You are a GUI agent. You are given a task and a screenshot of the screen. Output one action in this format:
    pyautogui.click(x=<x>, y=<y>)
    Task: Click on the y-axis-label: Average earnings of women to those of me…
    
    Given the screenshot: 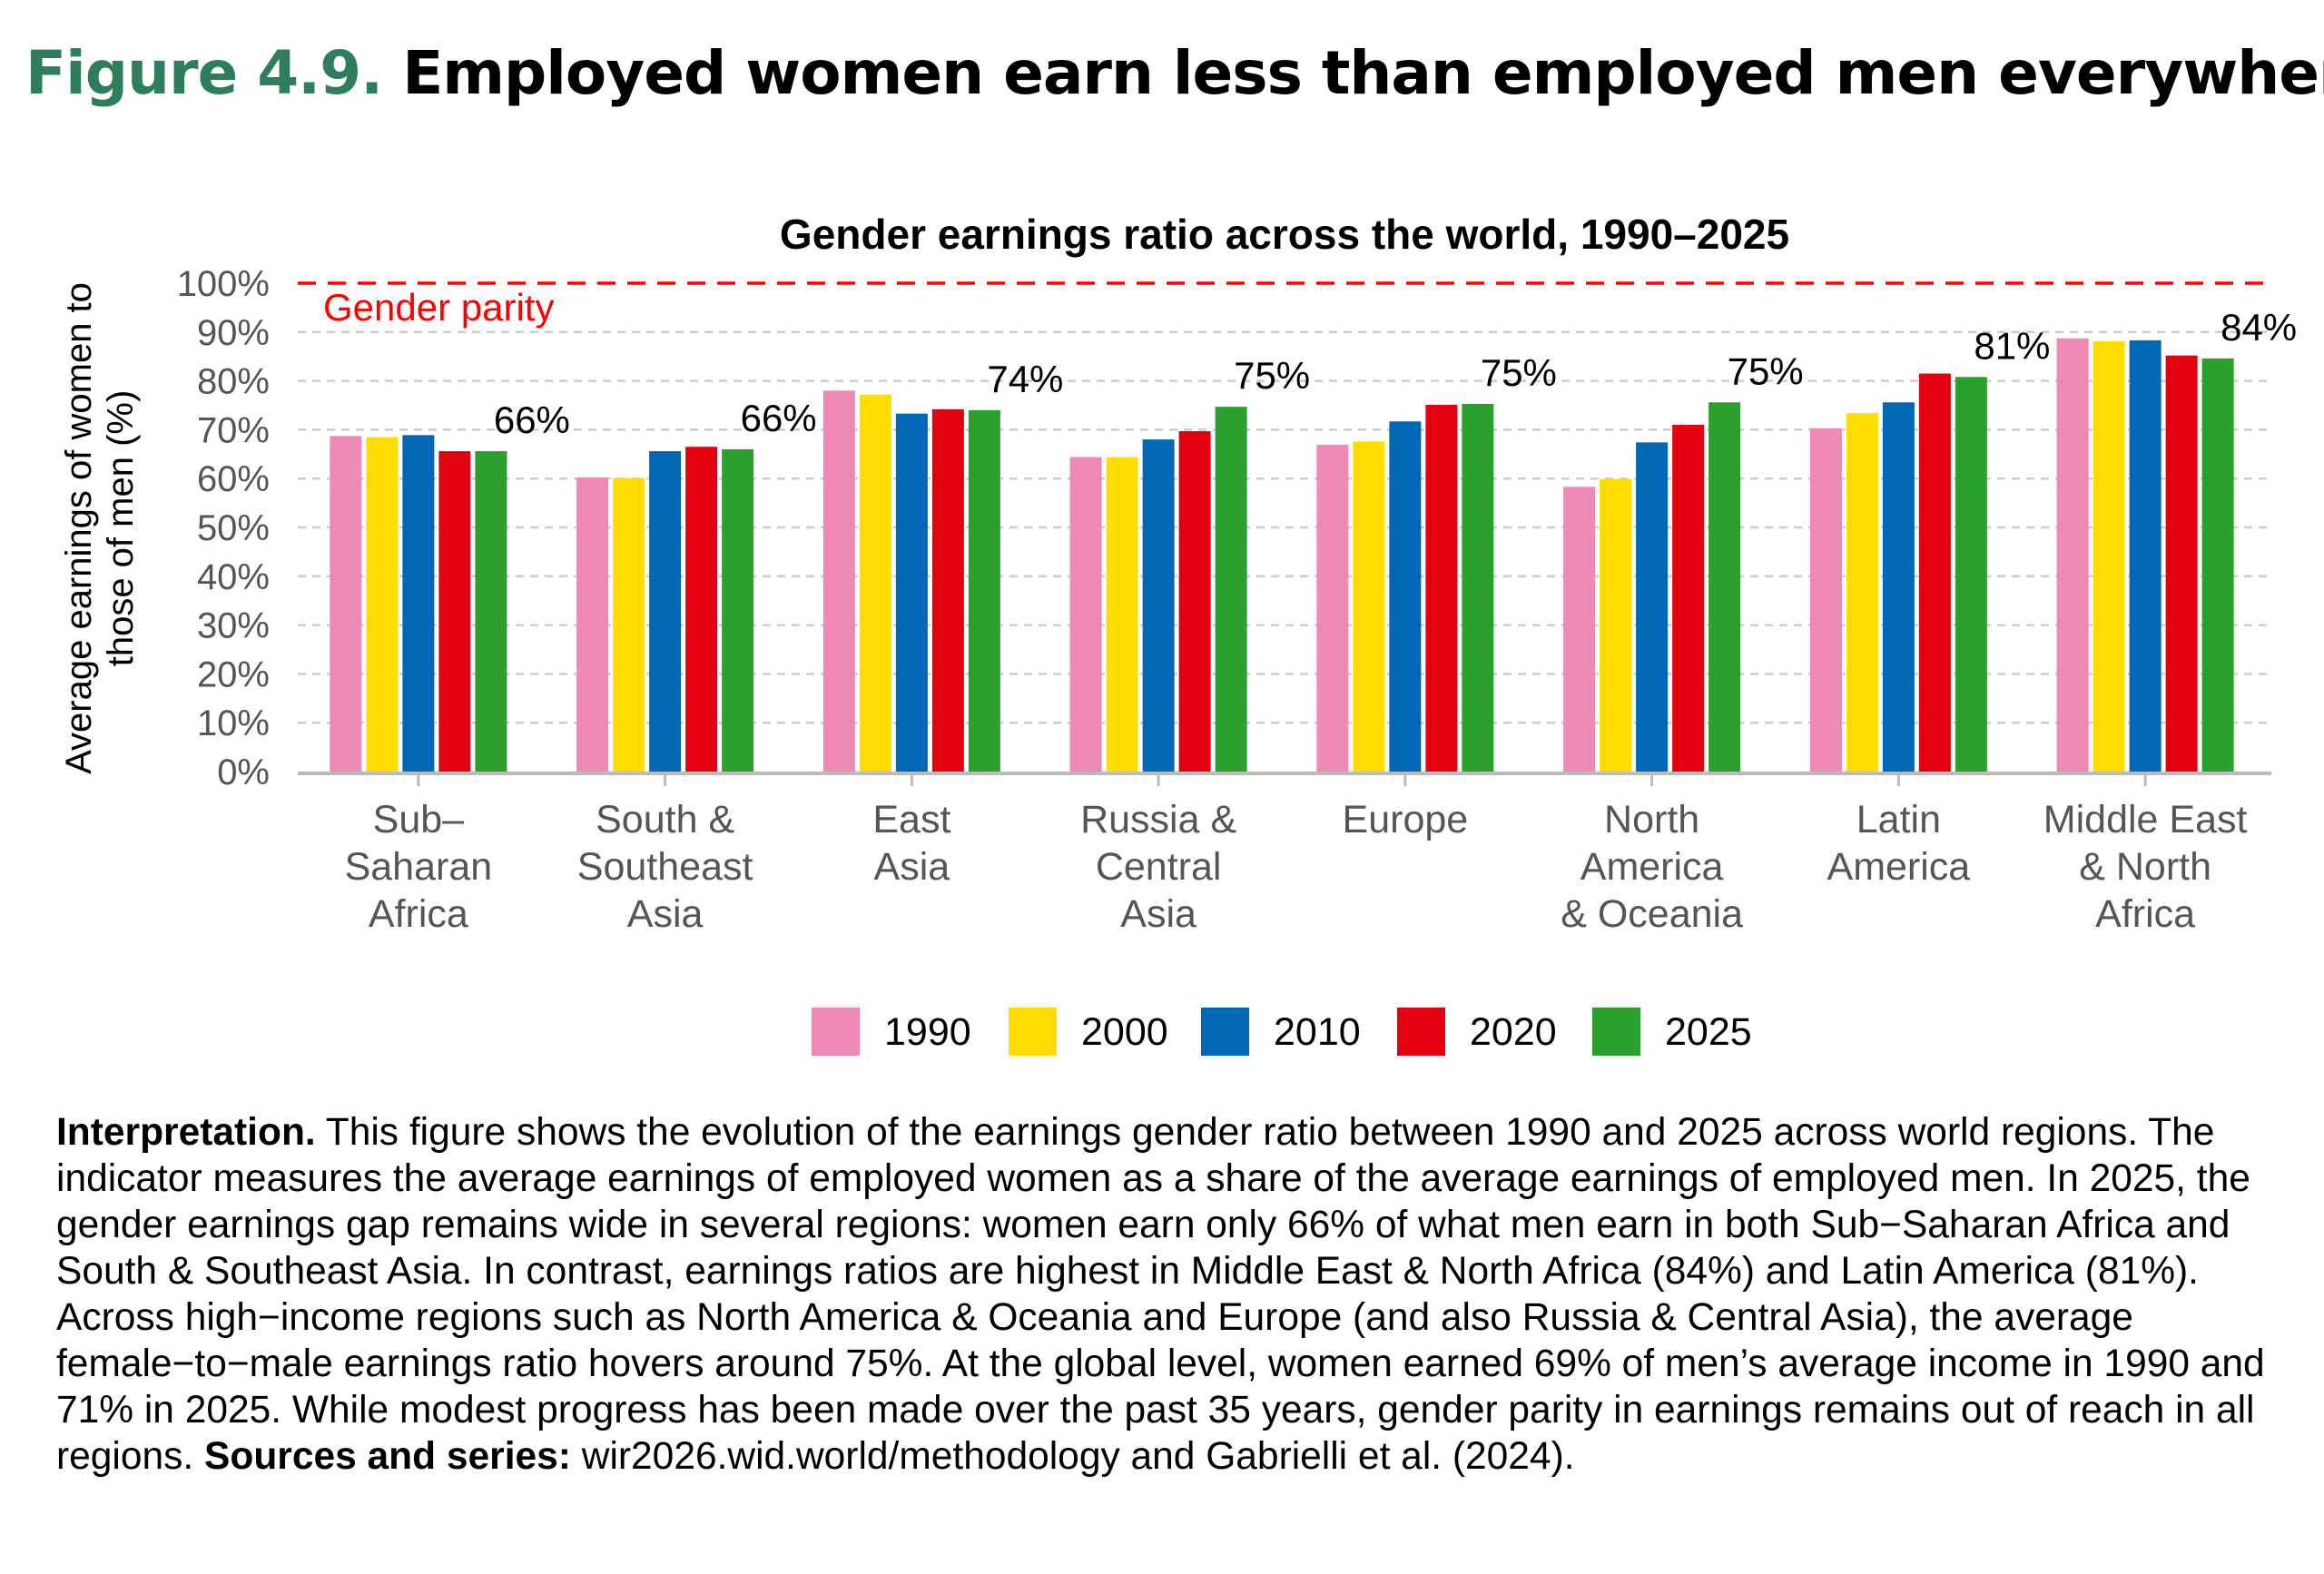 What is the action you would take?
    pyautogui.click(x=100, y=528)
    